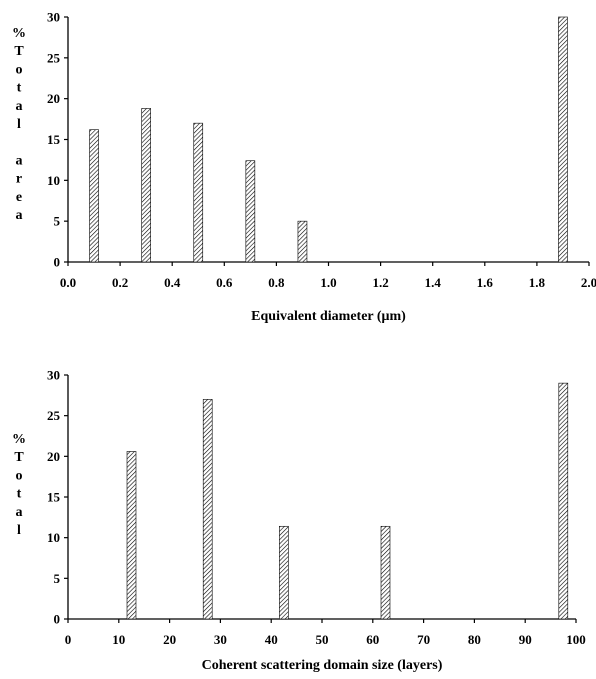 This screenshot has width=596, height=679. Describe the element at coordinates (525, 639) in the screenshot. I see `x-tick-label: 90` at that location.